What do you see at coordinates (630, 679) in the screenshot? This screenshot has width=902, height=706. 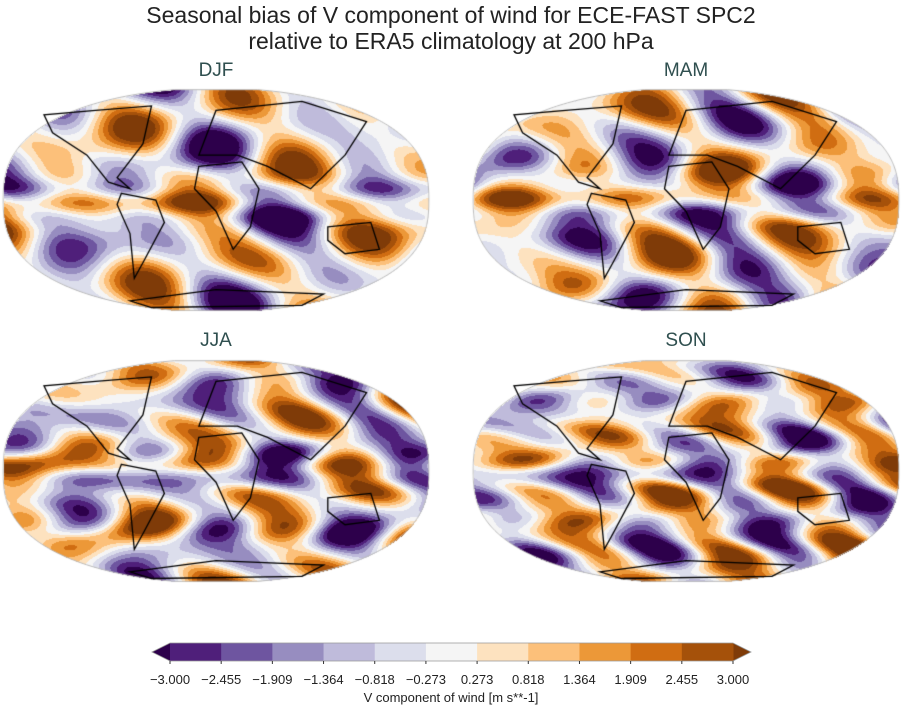 I see `colorbar-tick-label: 1.909` at bounding box center [630, 679].